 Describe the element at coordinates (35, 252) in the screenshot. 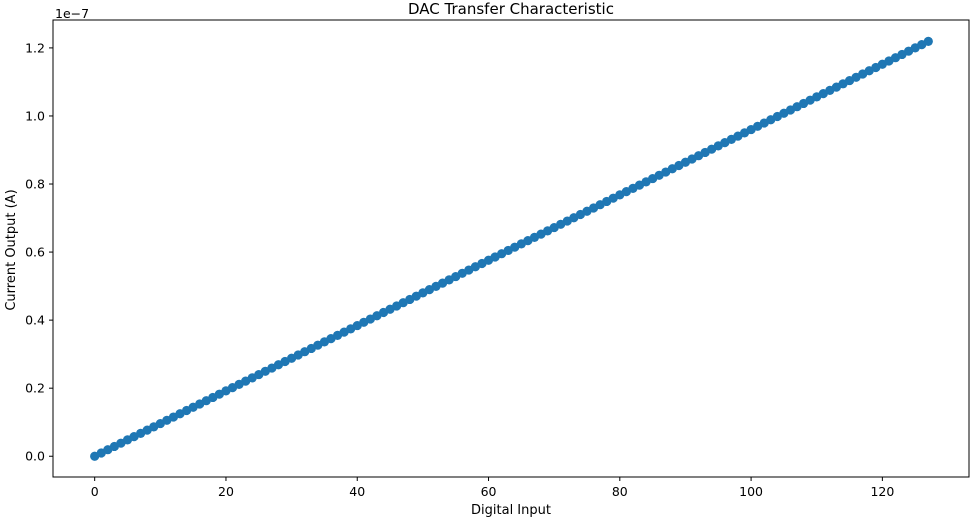

I see `y-tick-label: 0.6` at that location.